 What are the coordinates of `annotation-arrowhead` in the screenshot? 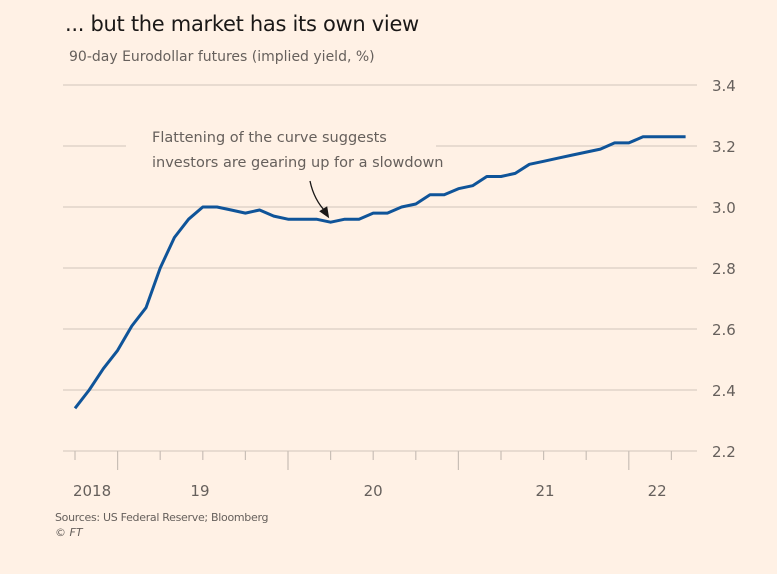 It's located at (324, 212).